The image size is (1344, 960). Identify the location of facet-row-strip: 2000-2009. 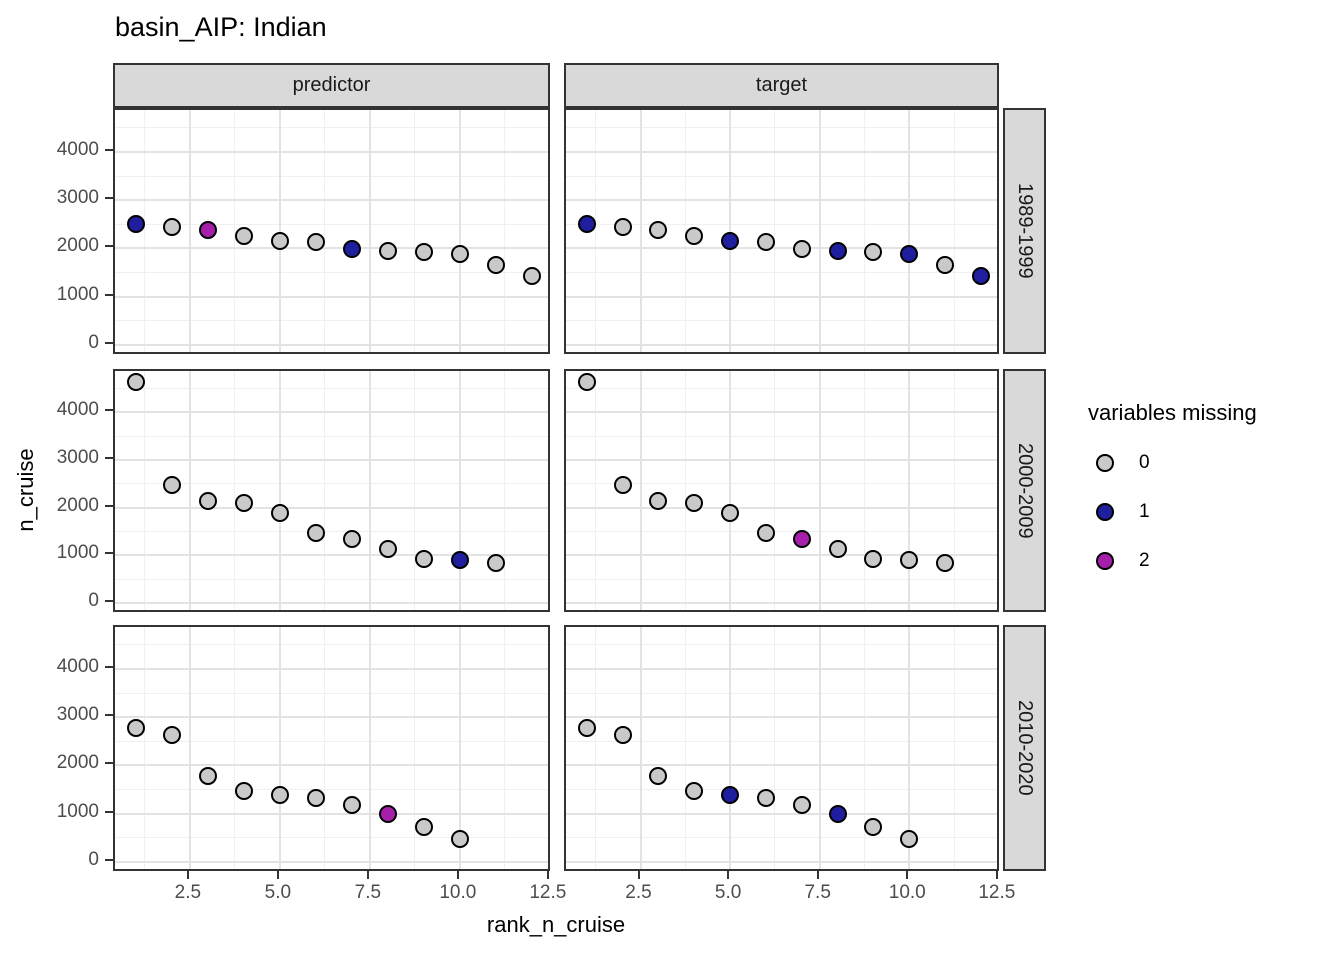
(1024, 490).